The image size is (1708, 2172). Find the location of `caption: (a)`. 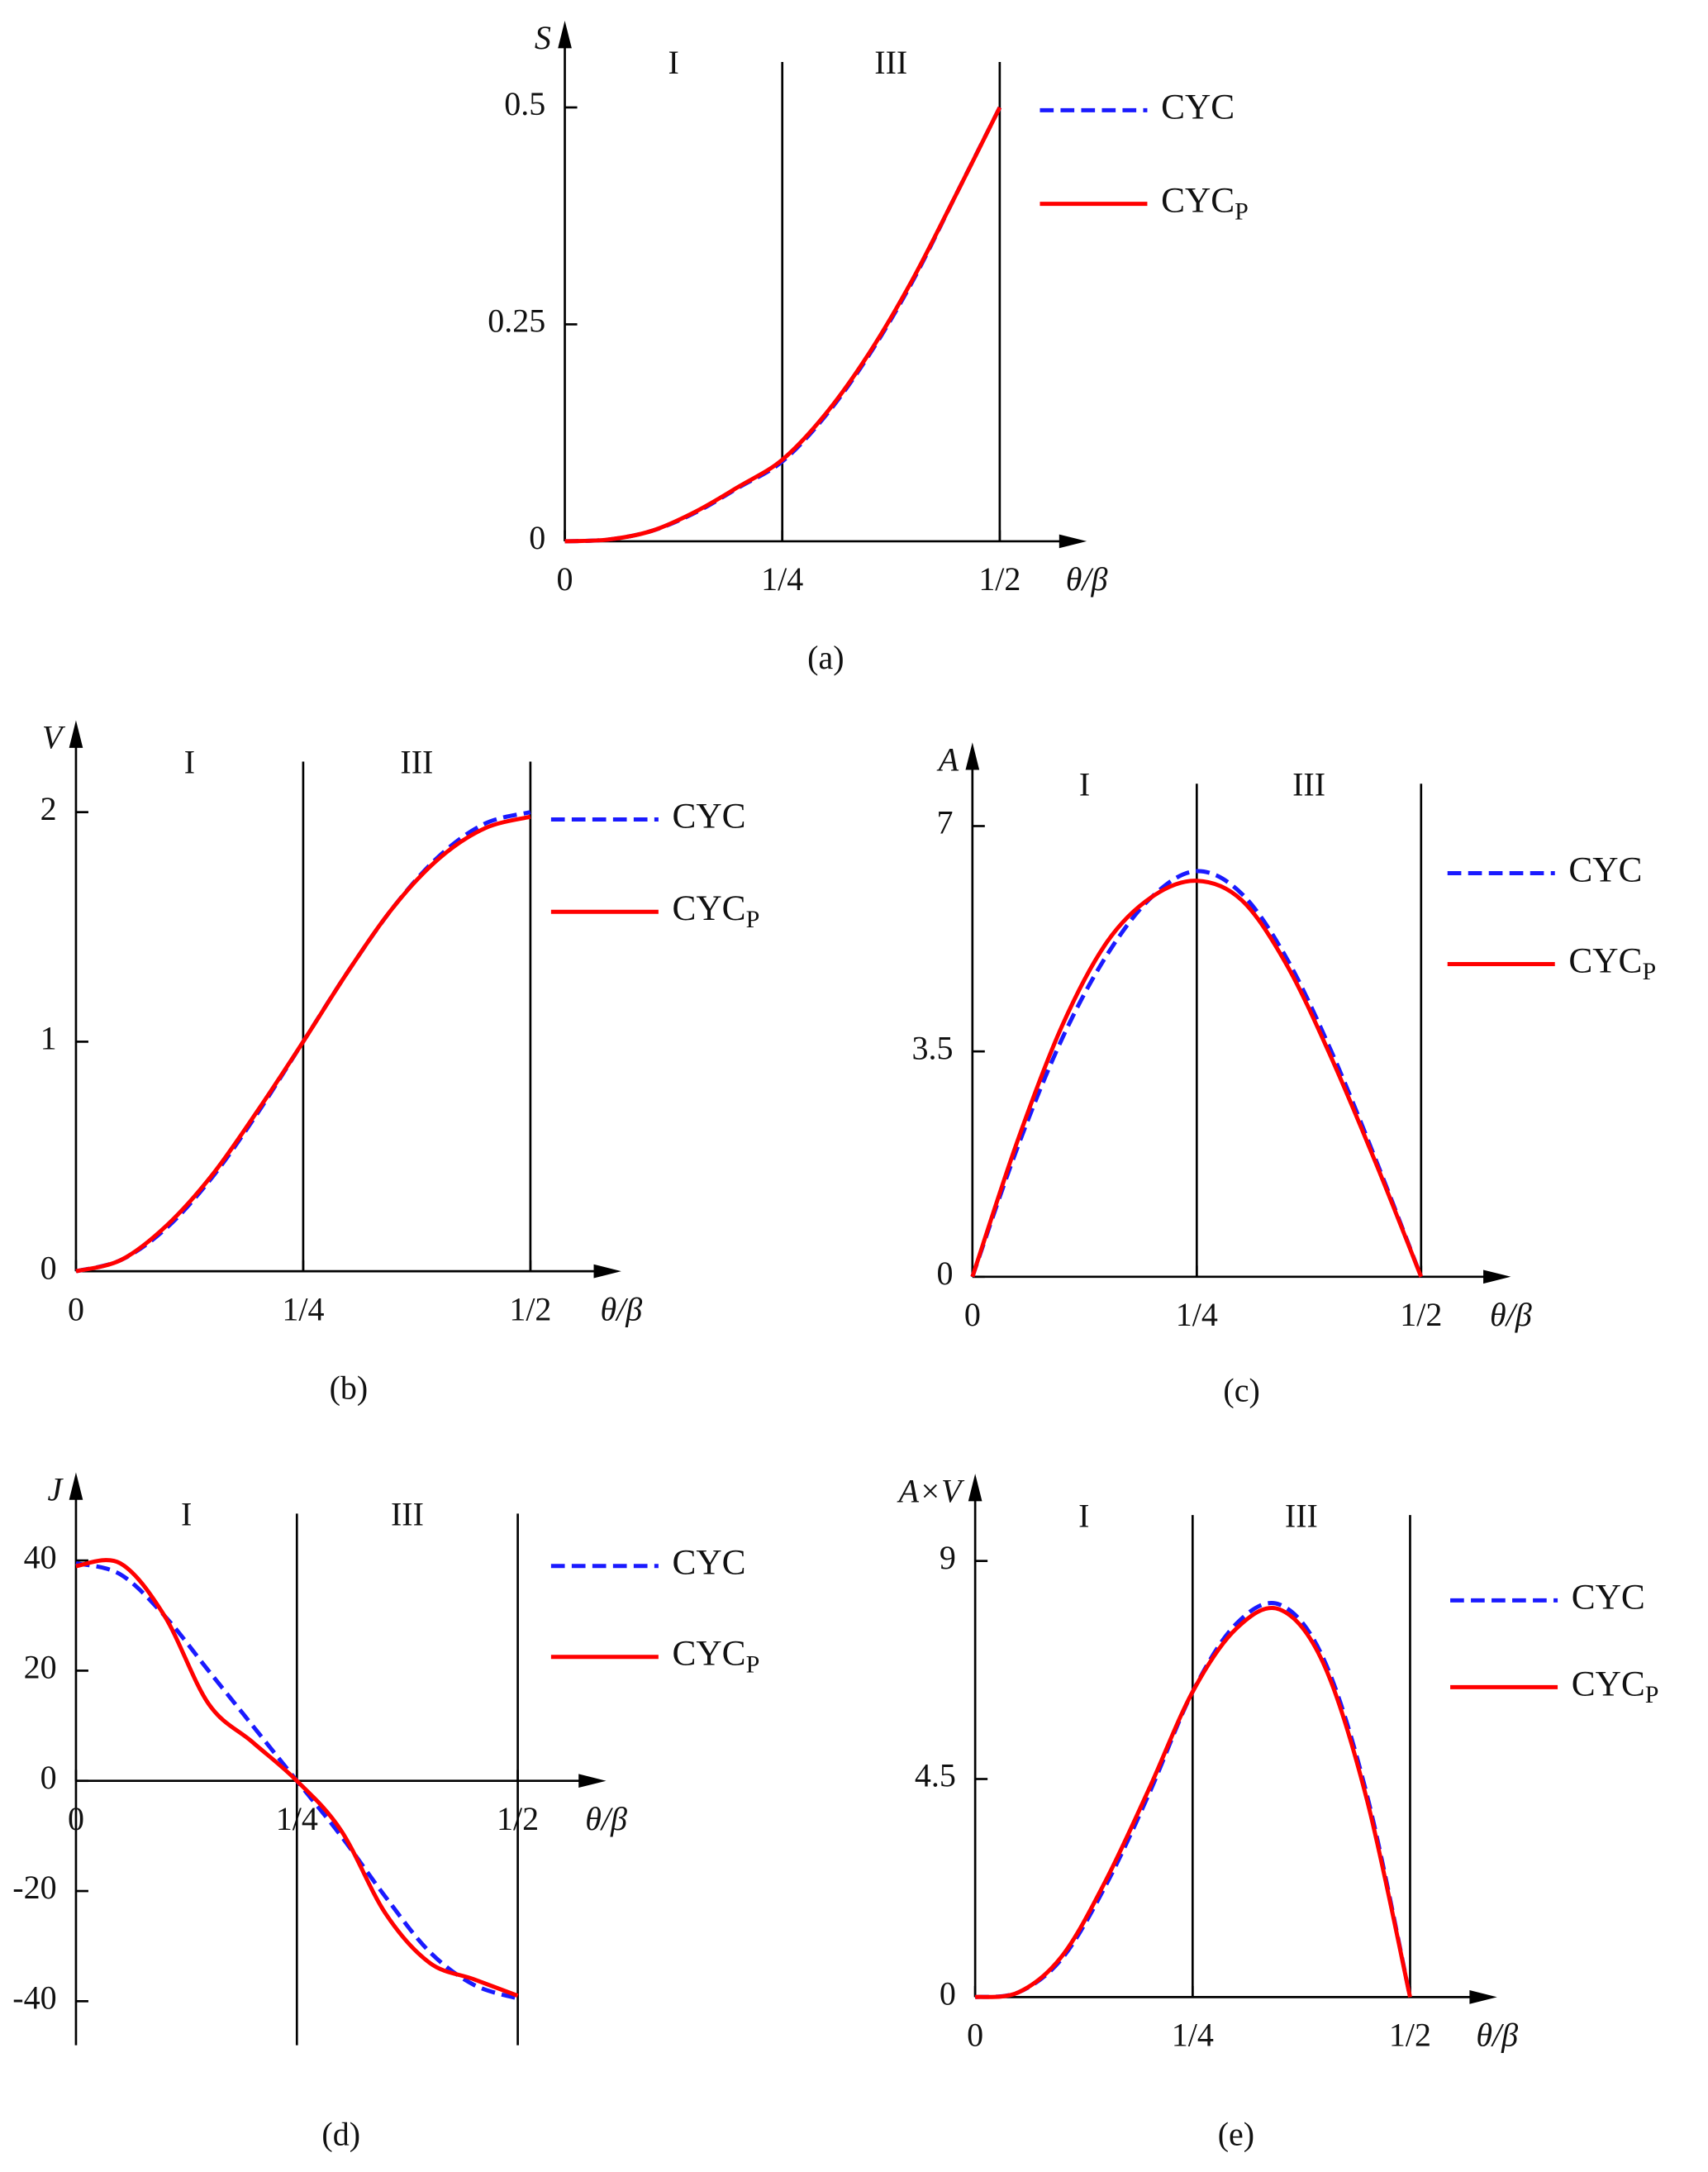

caption: (a) is located at coordinates (825, 657).